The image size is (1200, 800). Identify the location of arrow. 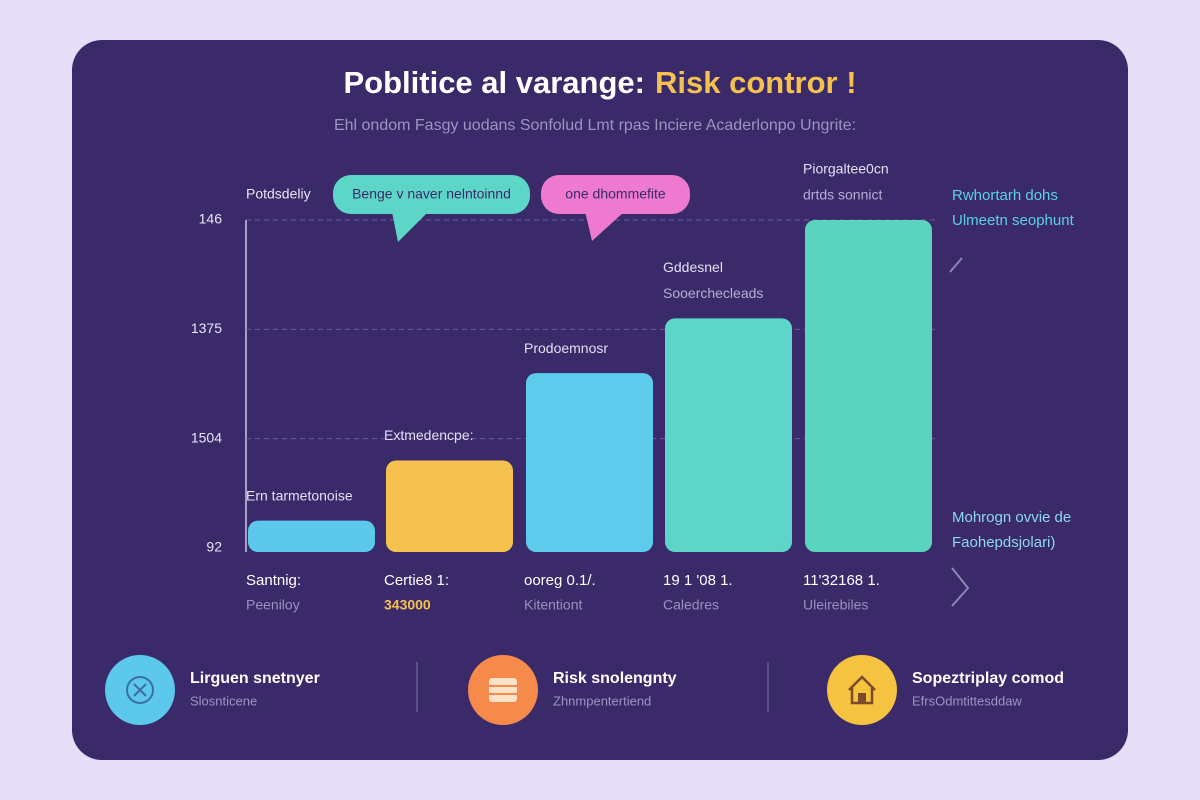
(960, 587).